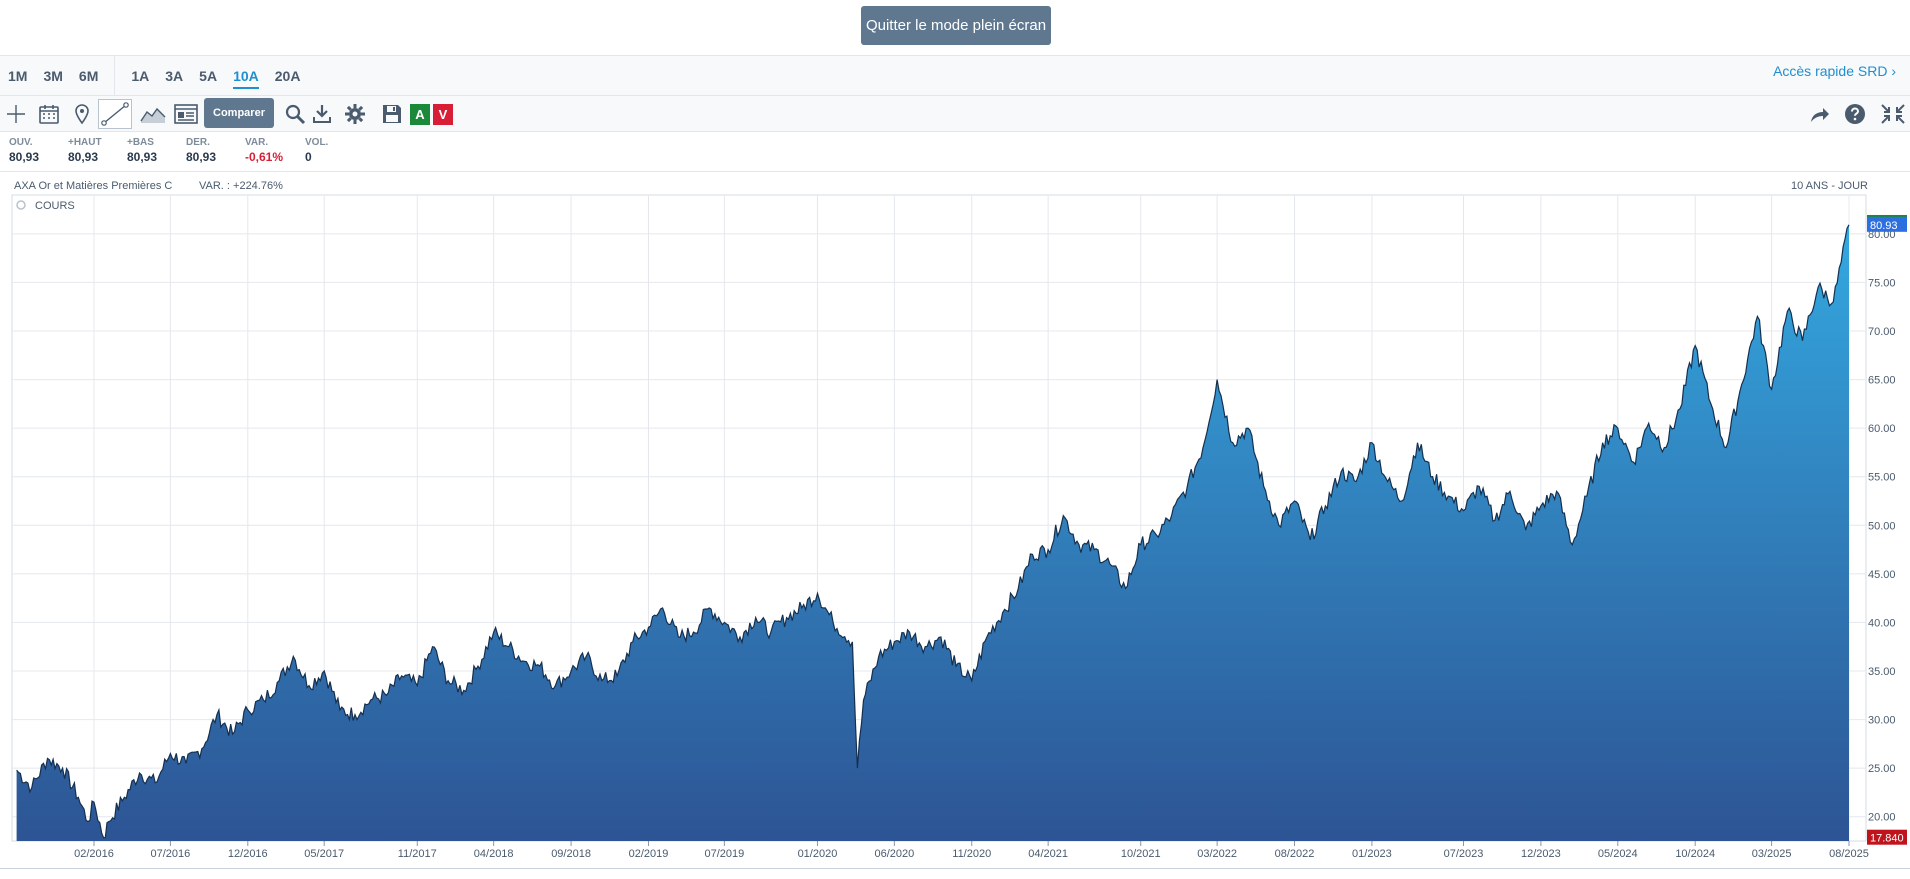 This screenshot has width=1910, height=879. Describe the element at coordinates (21, 205) in the screenshot. I see `legend-marker-icon` at that location.